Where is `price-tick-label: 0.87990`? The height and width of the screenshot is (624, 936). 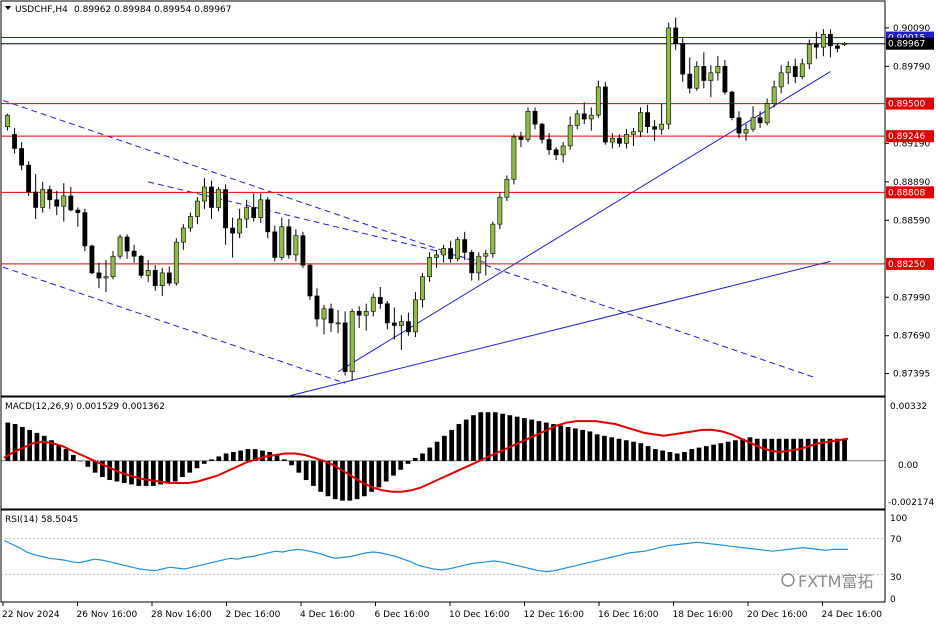 price-tick-label: 0.87990 is located at coordinates (911, 298).